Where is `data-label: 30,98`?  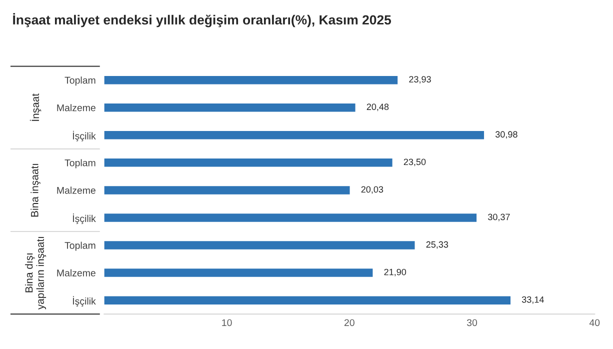 data-label: 30,98 is located at coordinates (506, 135).